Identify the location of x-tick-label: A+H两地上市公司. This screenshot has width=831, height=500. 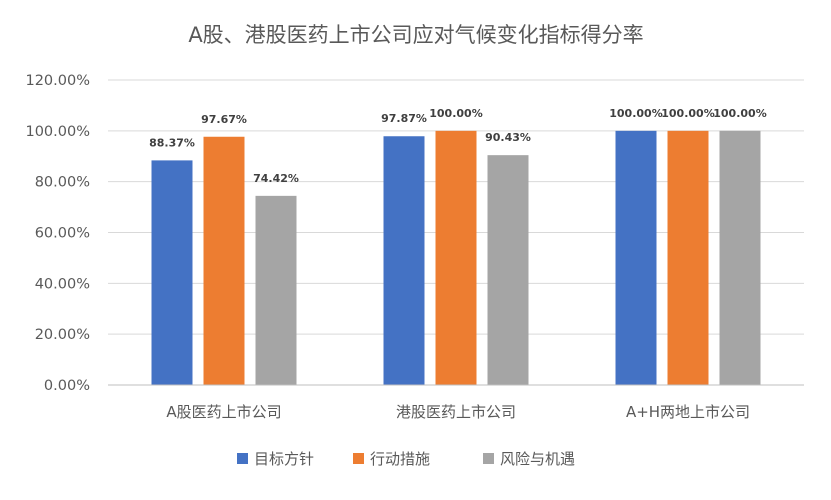
(688, 412).